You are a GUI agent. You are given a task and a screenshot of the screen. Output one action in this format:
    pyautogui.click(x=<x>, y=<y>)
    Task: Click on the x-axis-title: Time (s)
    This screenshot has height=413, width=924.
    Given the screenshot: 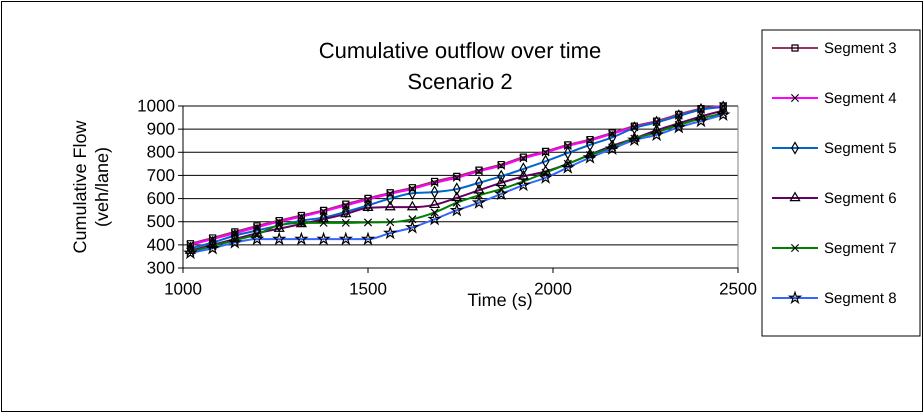 What is the action you would take?
    pyautogui.click(x=500, y=300)
    